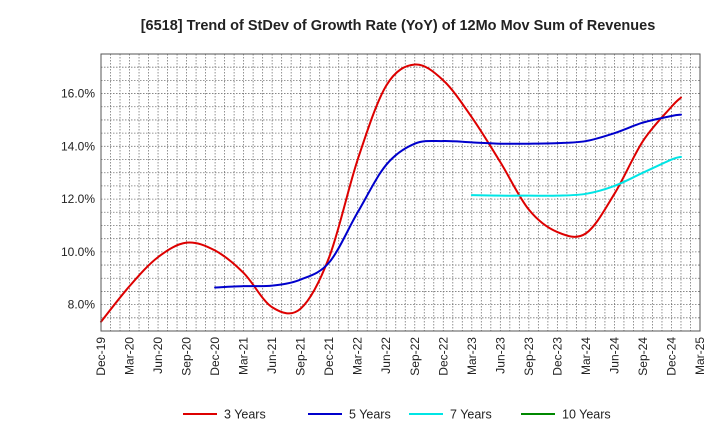 This screenshot has width=720, height=440. What do you see at coordinates (671, 356) in the screenshot?
I see `x-tick-label: Dec-24` at bounding box center [671, 356].